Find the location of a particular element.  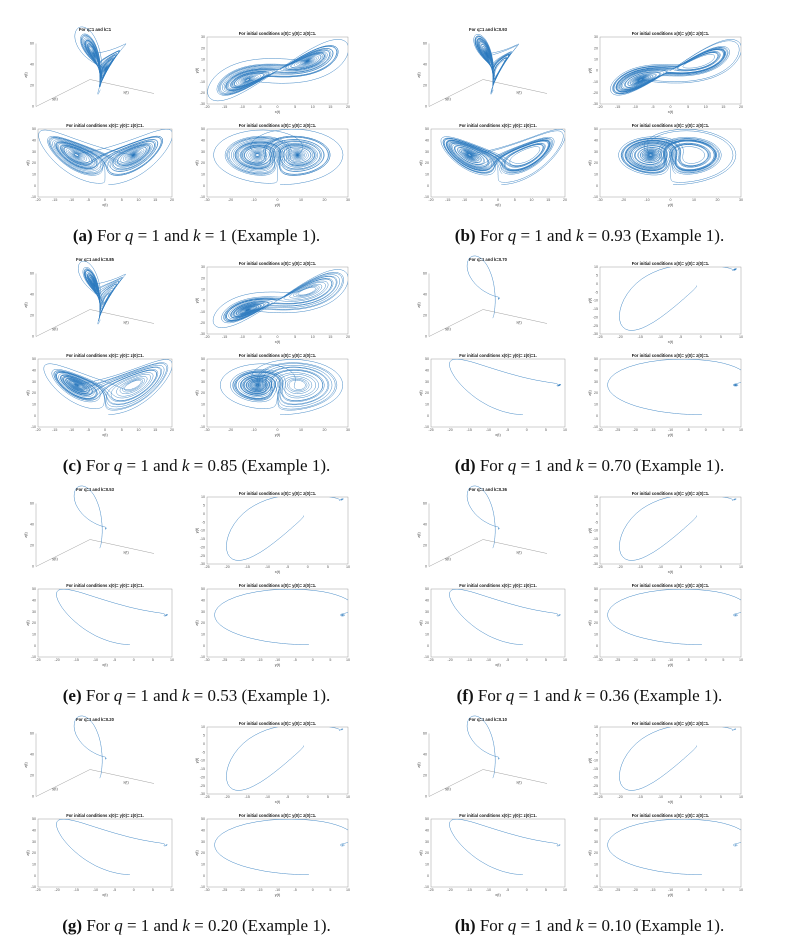

caption-text: = 1 is located at coordinates (138, 925).